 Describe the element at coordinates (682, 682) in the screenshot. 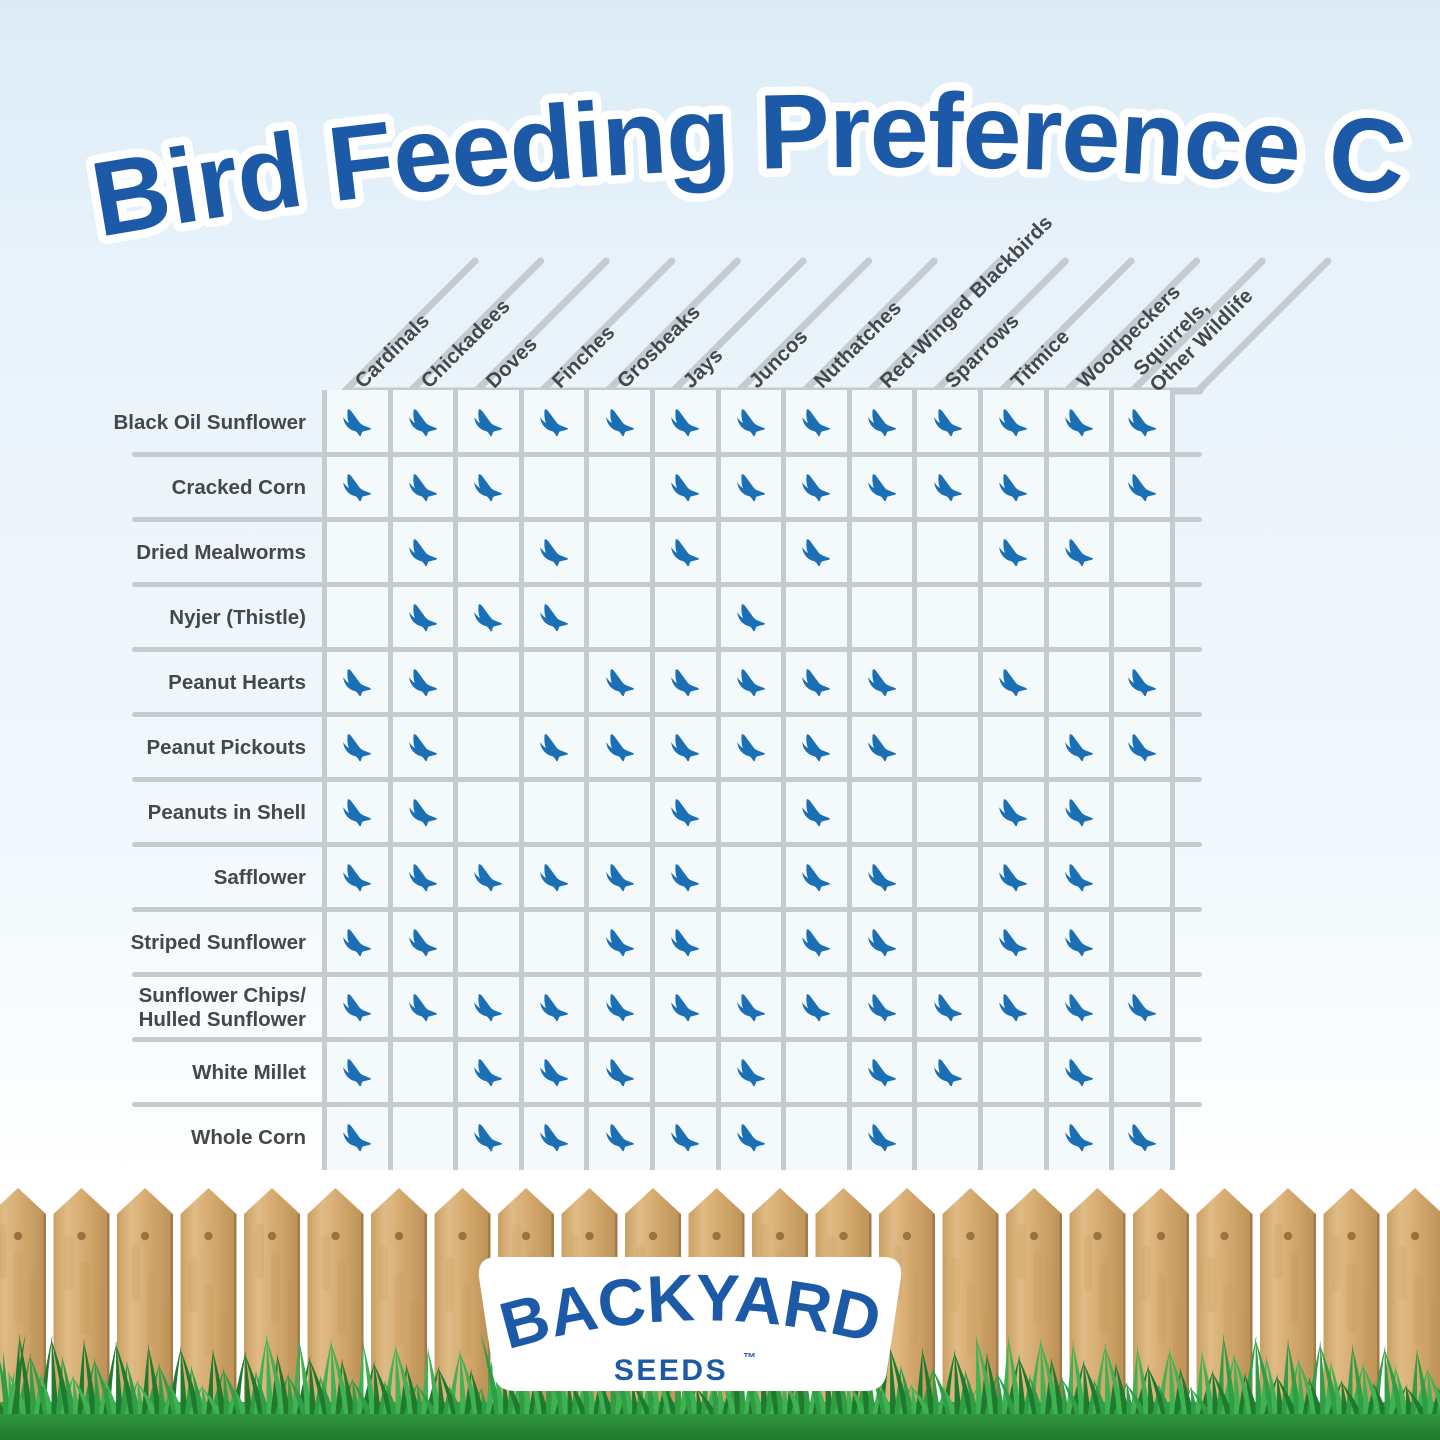

I see `cell-r5-c6` at that location.